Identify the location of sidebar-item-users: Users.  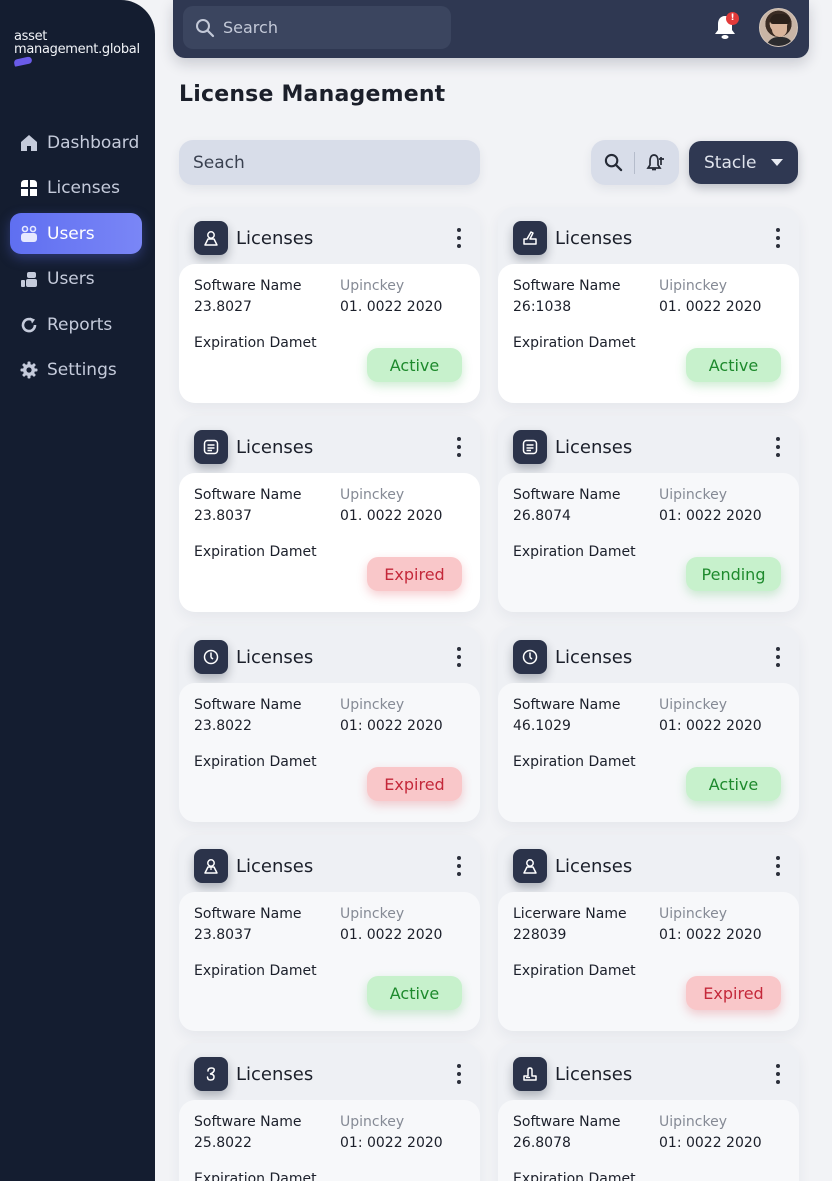
(76, 279).